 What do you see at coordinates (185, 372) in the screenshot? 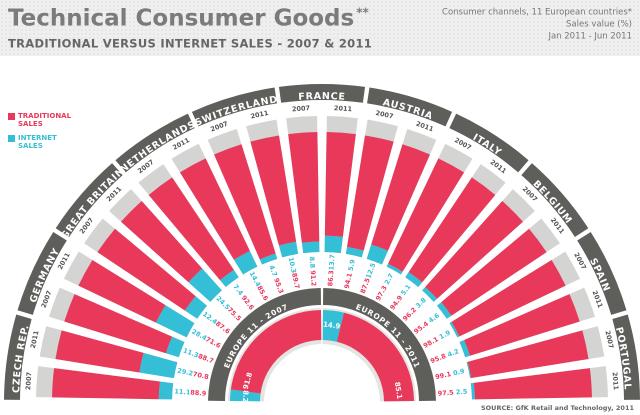
I see `internet-value: 29.2` at bounding box center [185, 372].